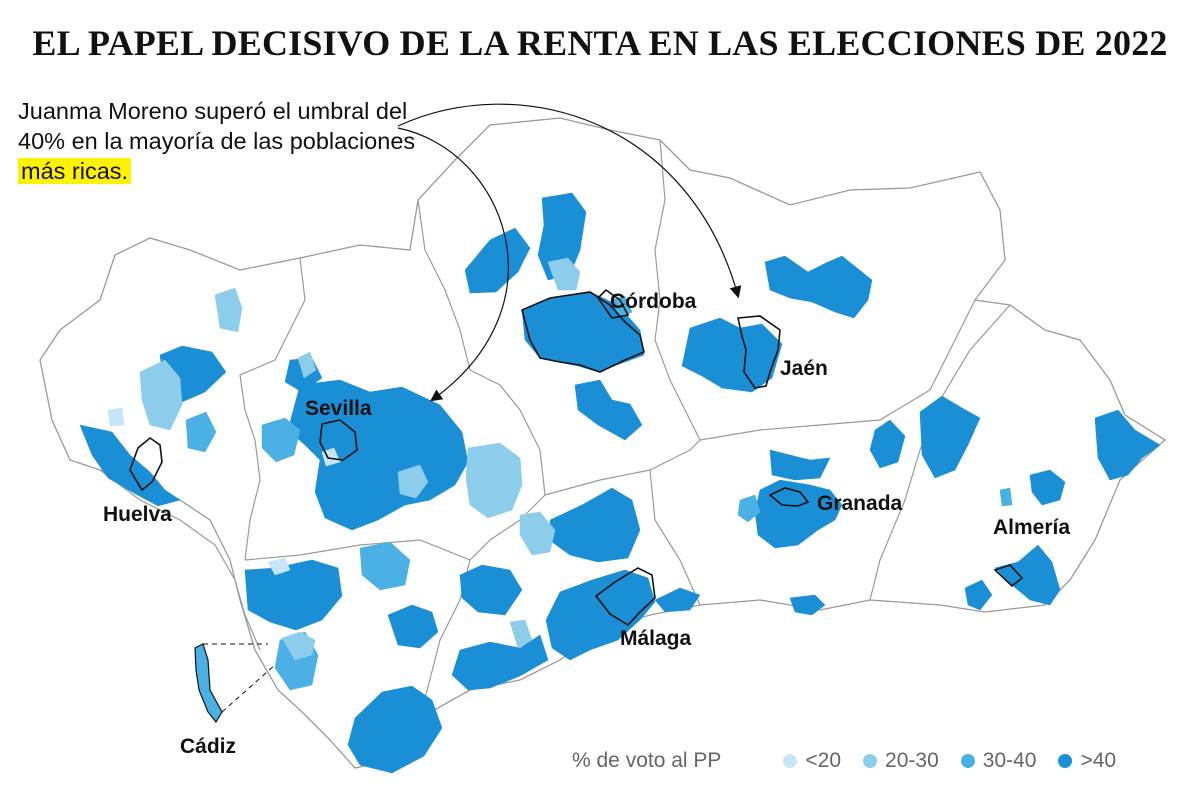  Describe the element at coordinates (500, 662) in the screenshot. I see `area-malaga-coast-west` at that location.